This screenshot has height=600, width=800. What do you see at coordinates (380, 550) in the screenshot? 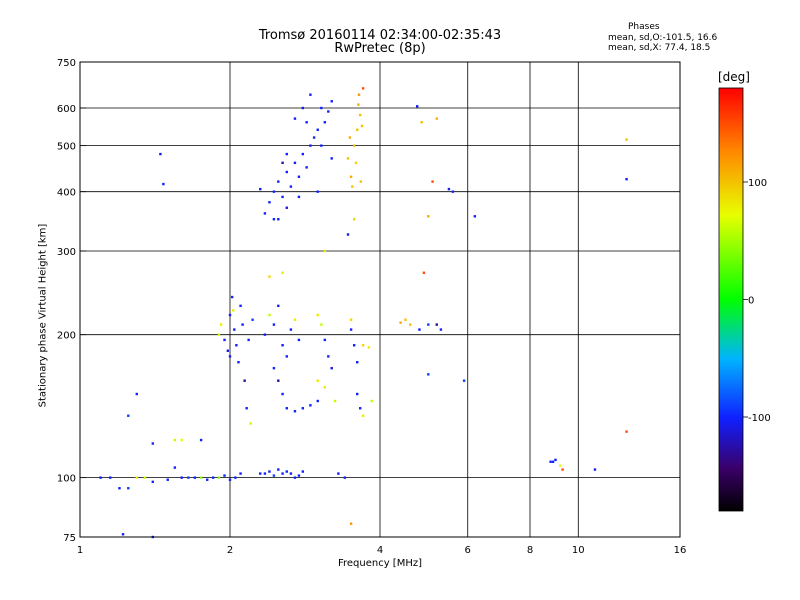
I see `x-tick-label: 4` at bounding box center [380, 550].